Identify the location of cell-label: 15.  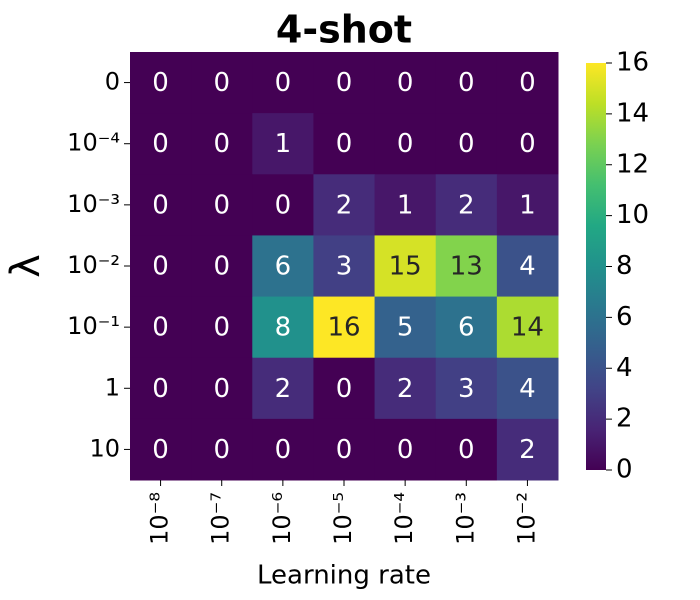
(405, 267).